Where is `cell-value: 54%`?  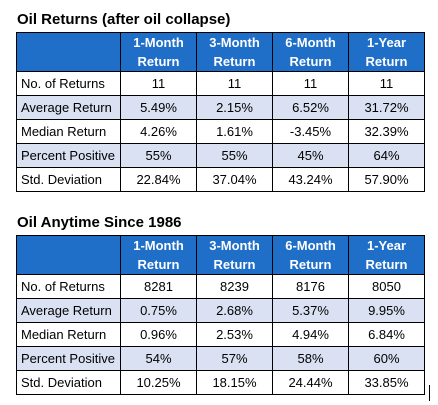 cell-value: 54% is located at coordinates (158, 358).